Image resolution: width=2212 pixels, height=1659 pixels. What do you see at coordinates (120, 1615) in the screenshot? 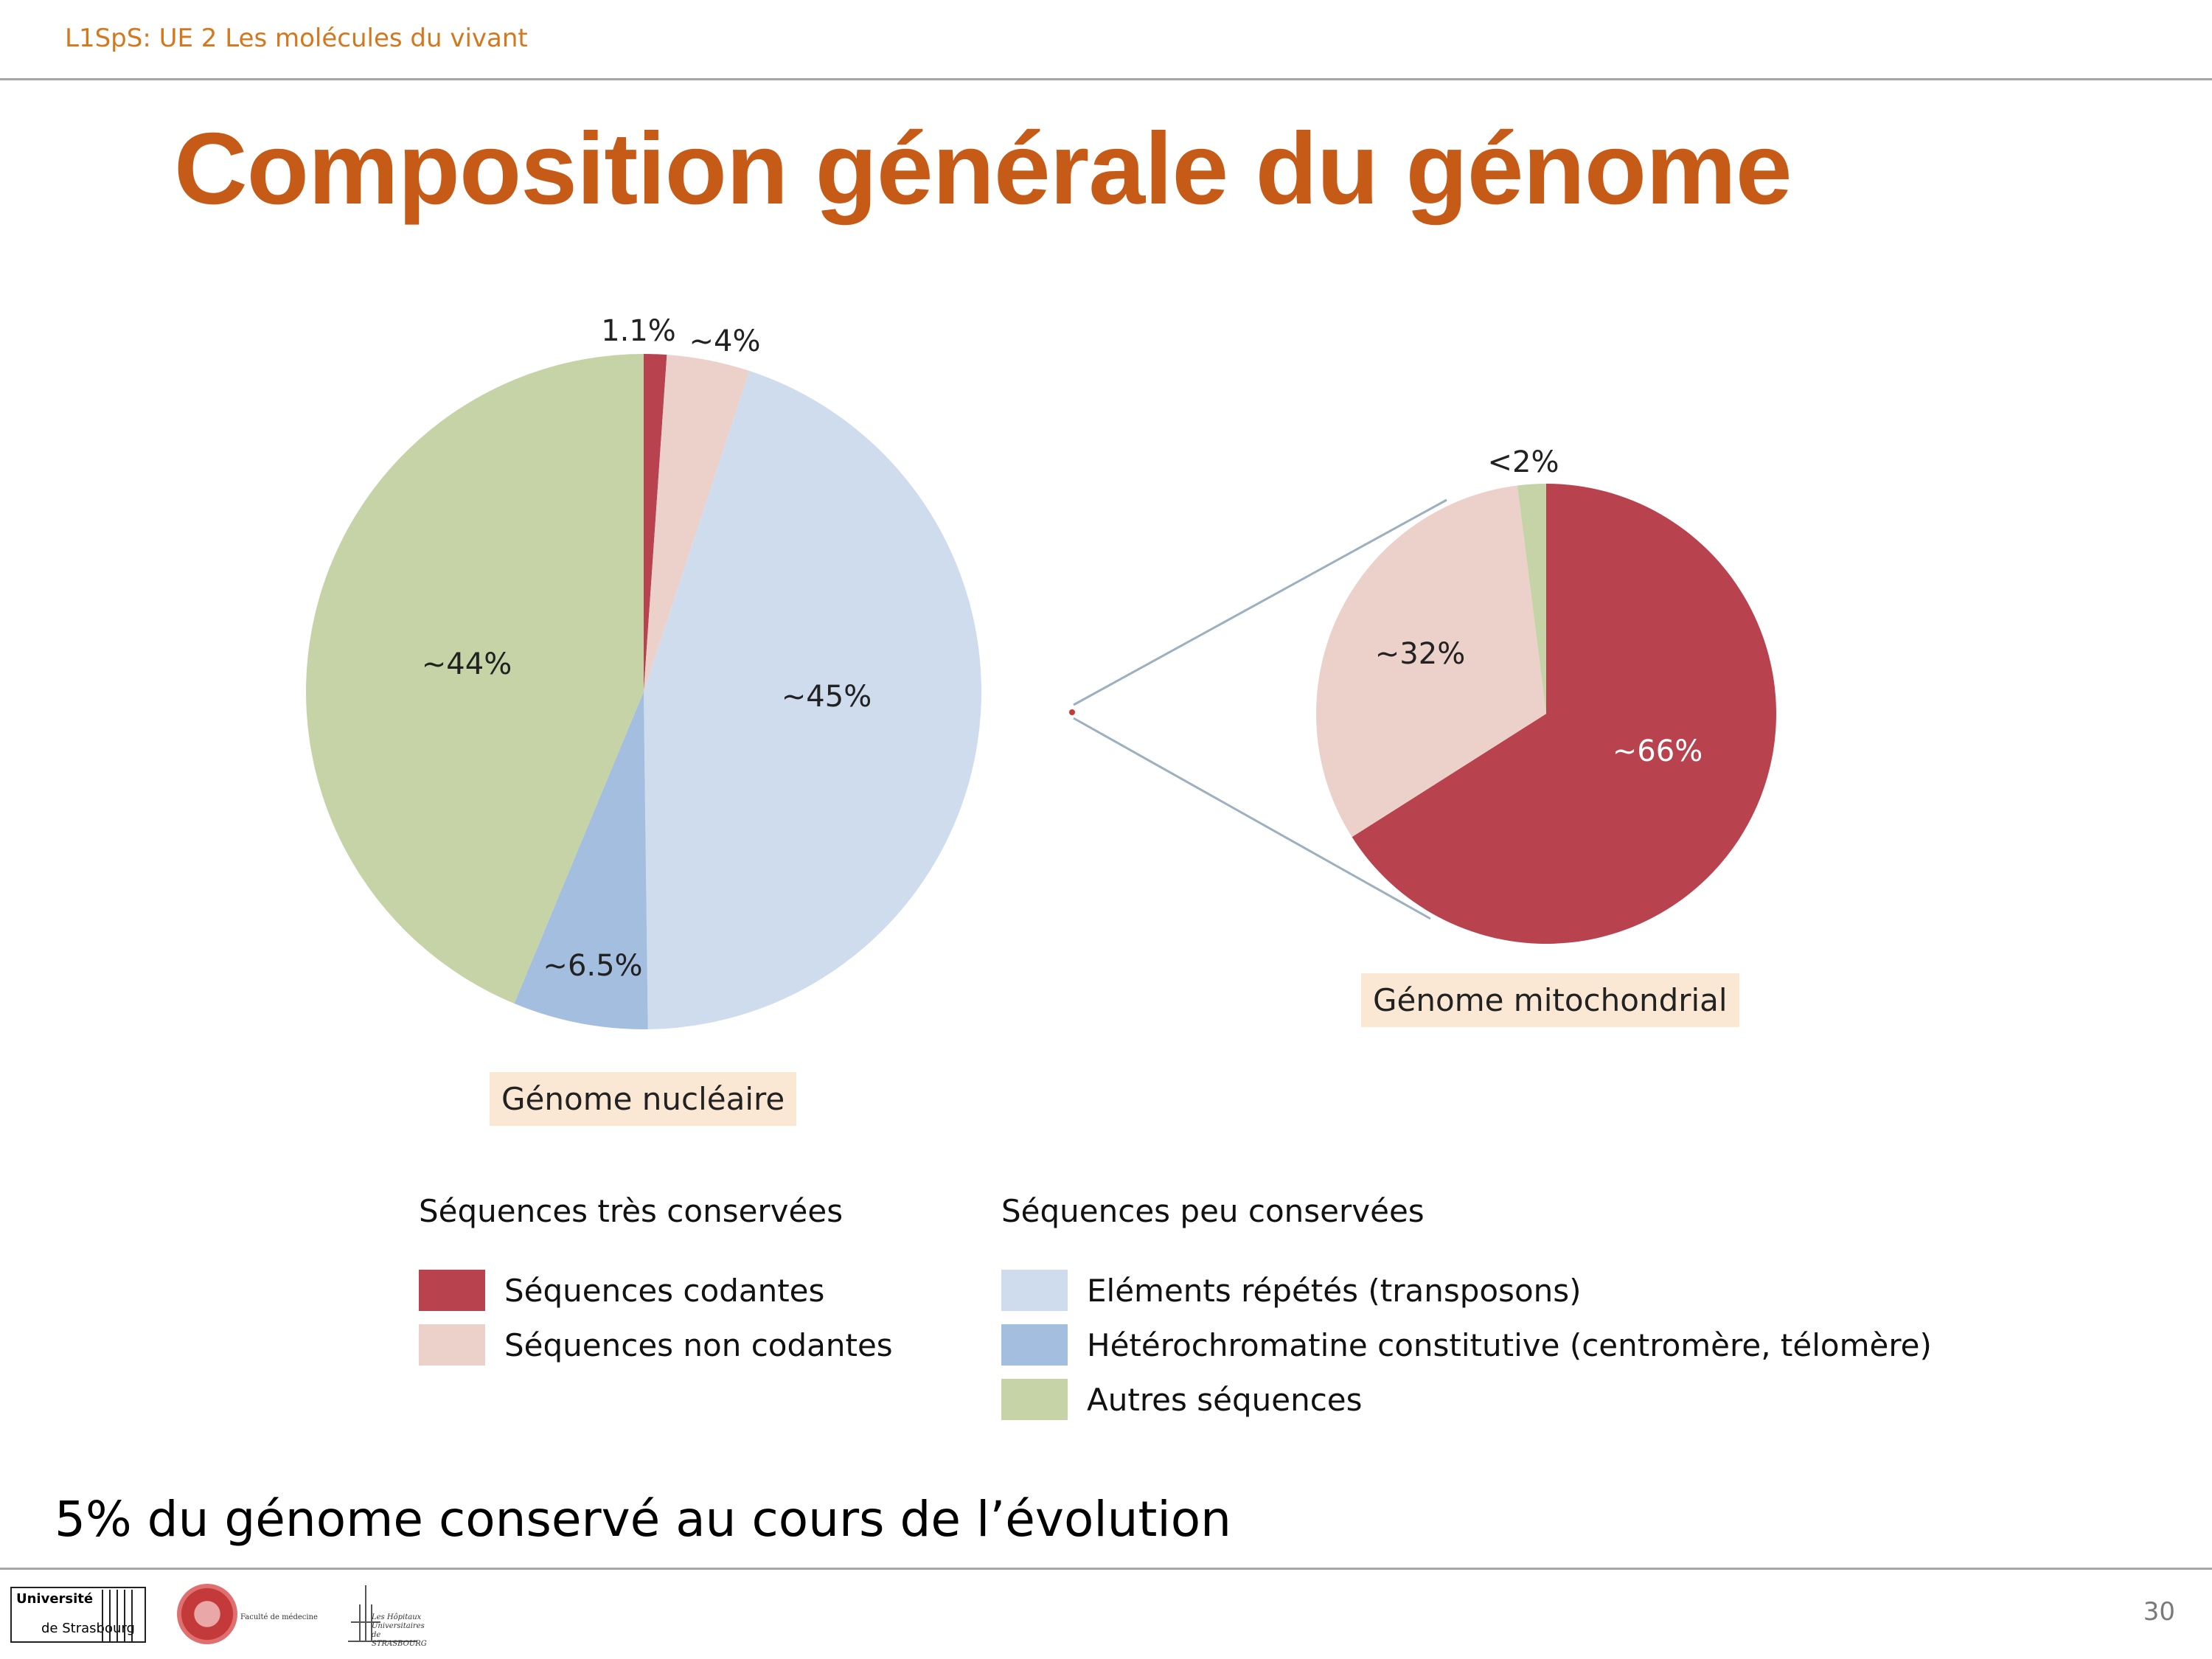
I see `university-logo-columns` at bounding box center [120, 1615].